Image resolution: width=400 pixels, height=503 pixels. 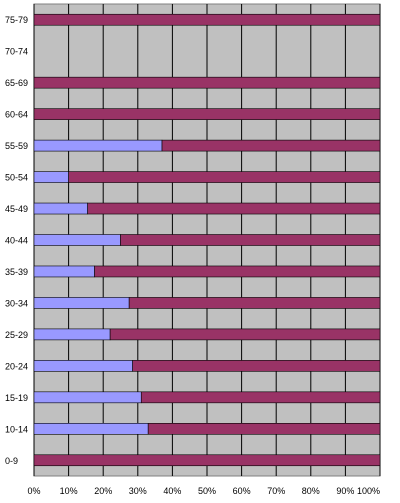 I want to click on x-tick-label: 10%, so click(x=69, y=491).